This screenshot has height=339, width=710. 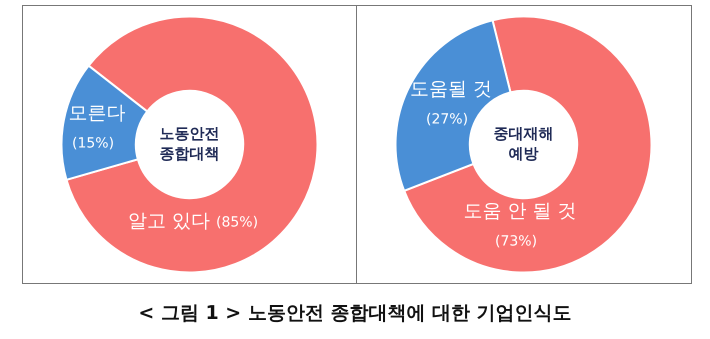 What do you see at coordinates (520, 211) in the screenshot?
I see `slice-label: 도움 안 될 것` at bounding box center [520, 211].